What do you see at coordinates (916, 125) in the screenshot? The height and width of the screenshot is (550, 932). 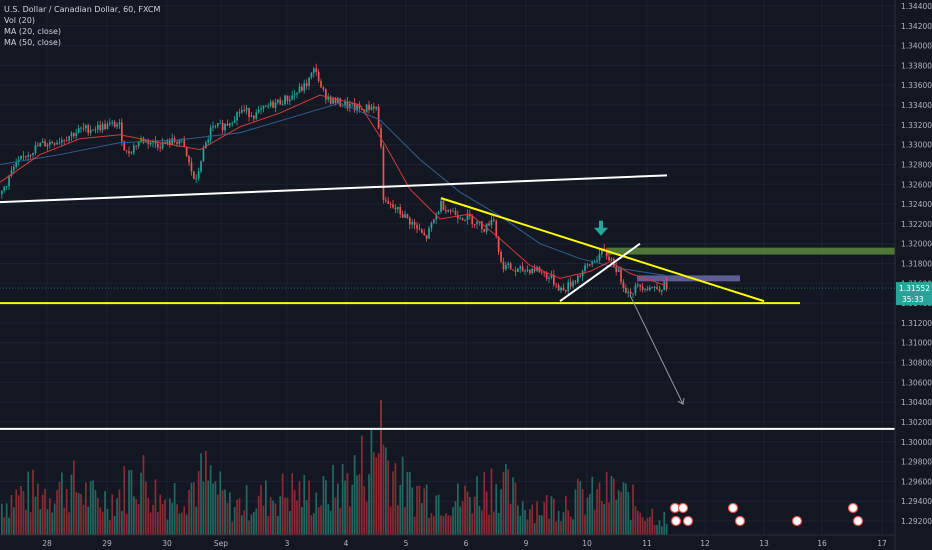 I see `y-tick-label: 1.33200` at bounding box center [916, 125].